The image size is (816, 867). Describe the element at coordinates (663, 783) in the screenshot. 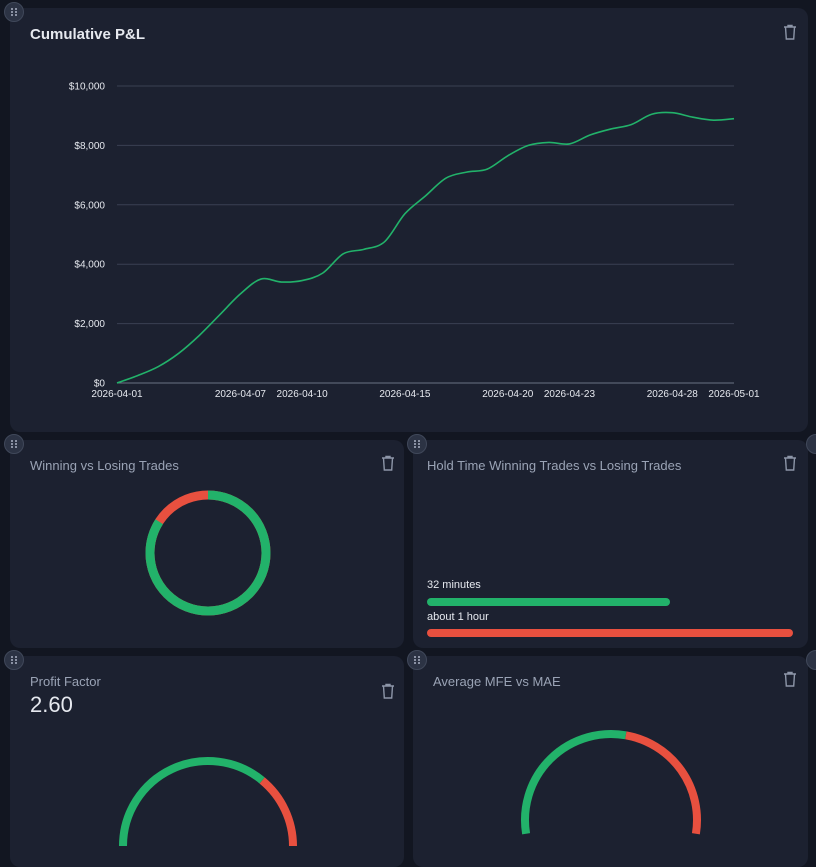

I see `gauge-mae-arc` at that location.